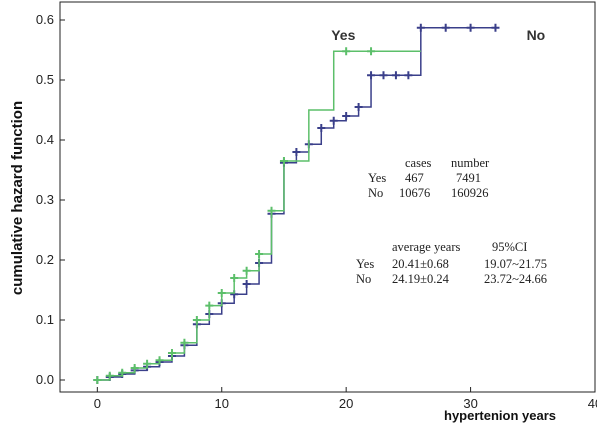 This screenshot has width=597, height=427. Describe the element at coordinates (536, 35) in the screenshot. I see `series-label-no: No` at that location.